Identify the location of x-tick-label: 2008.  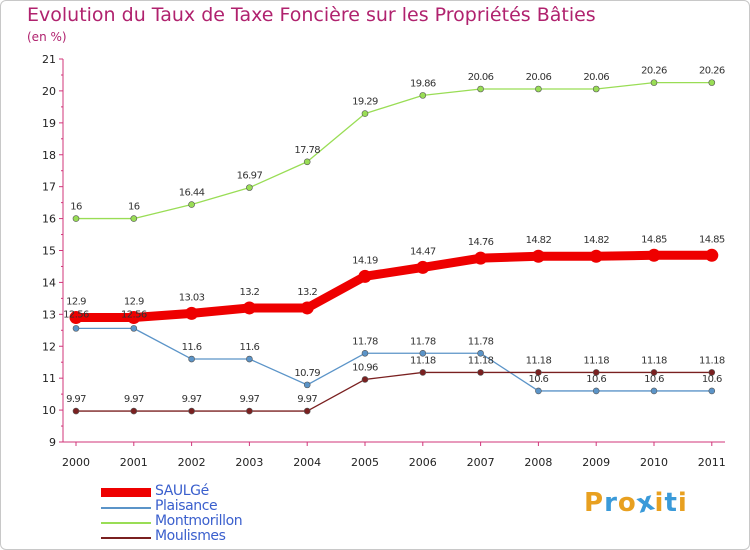
(538, 462).